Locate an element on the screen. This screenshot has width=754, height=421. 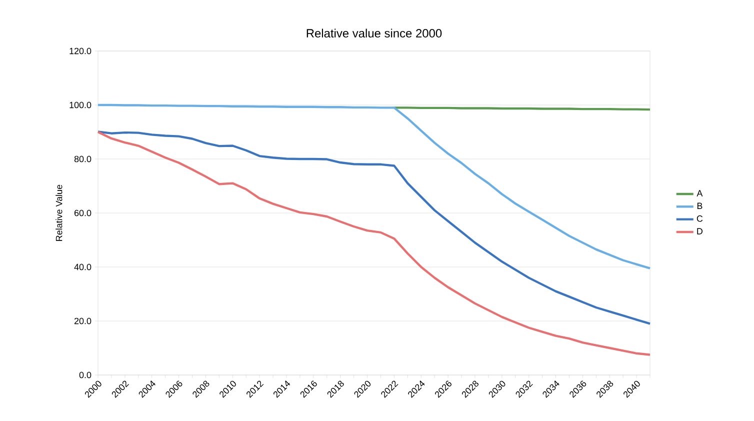
y-tick-label: 60.0 is located at coordinates (83, 213).